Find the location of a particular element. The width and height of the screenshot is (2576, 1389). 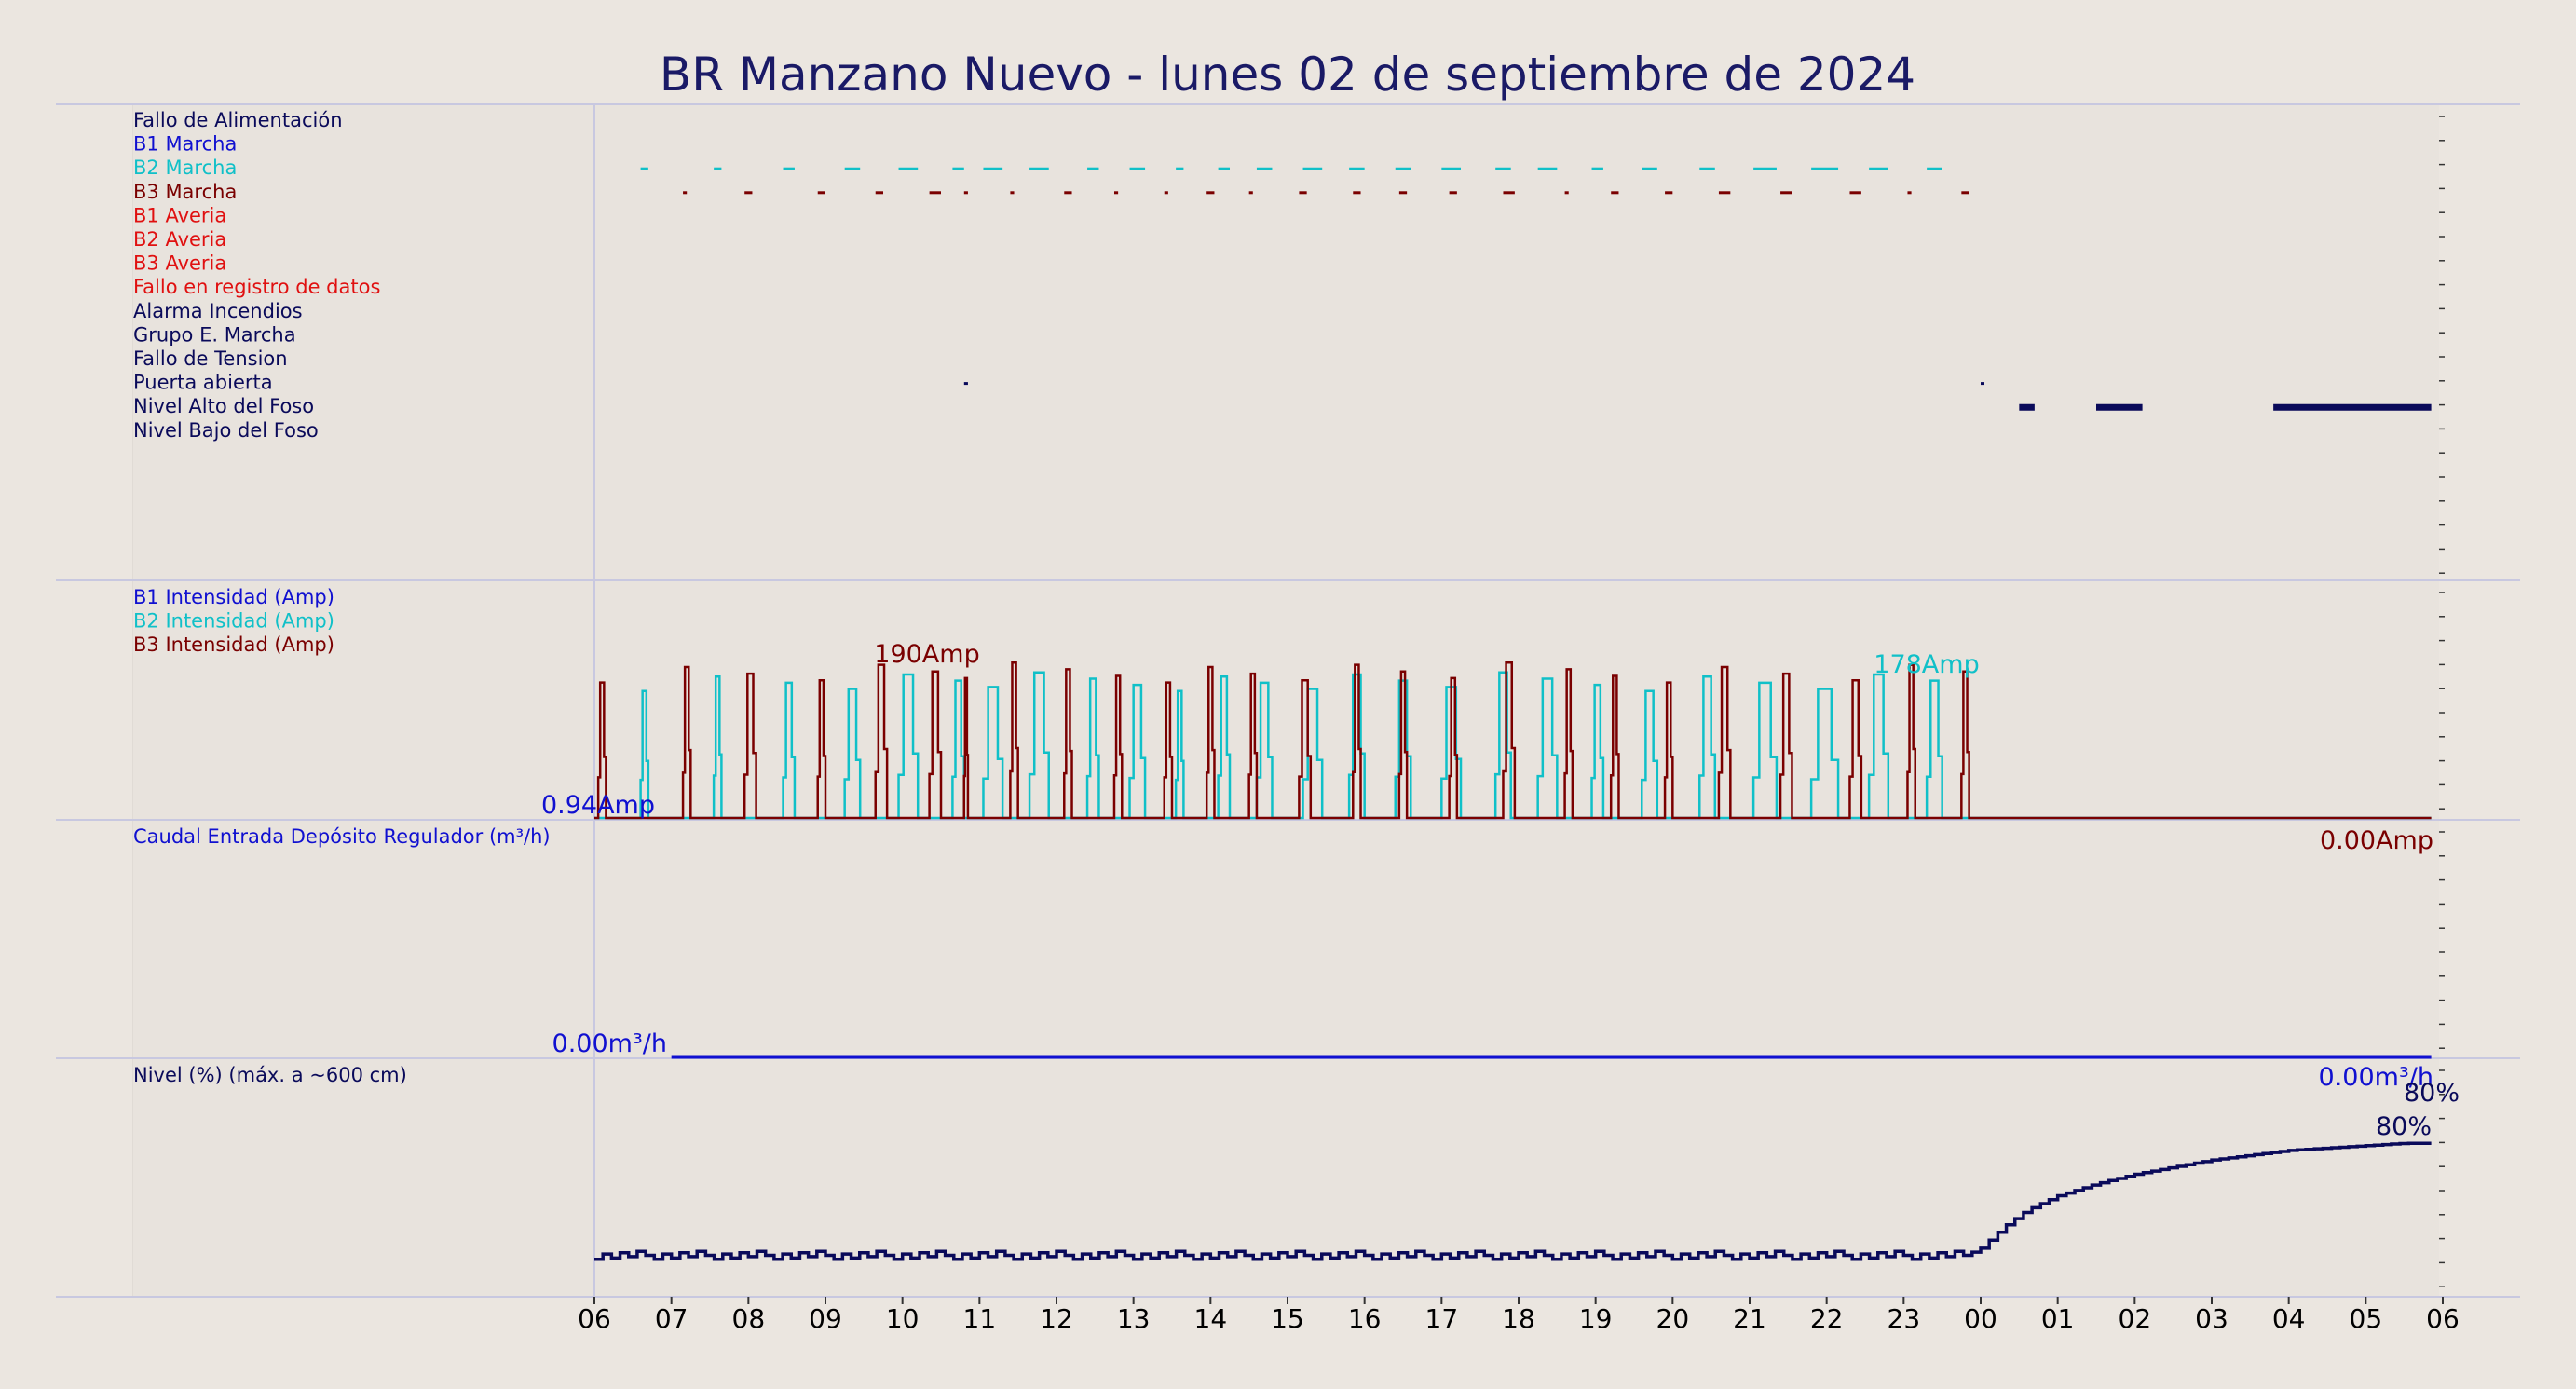

current-annotation: 178Amp is located at coordinates (1926, 664).